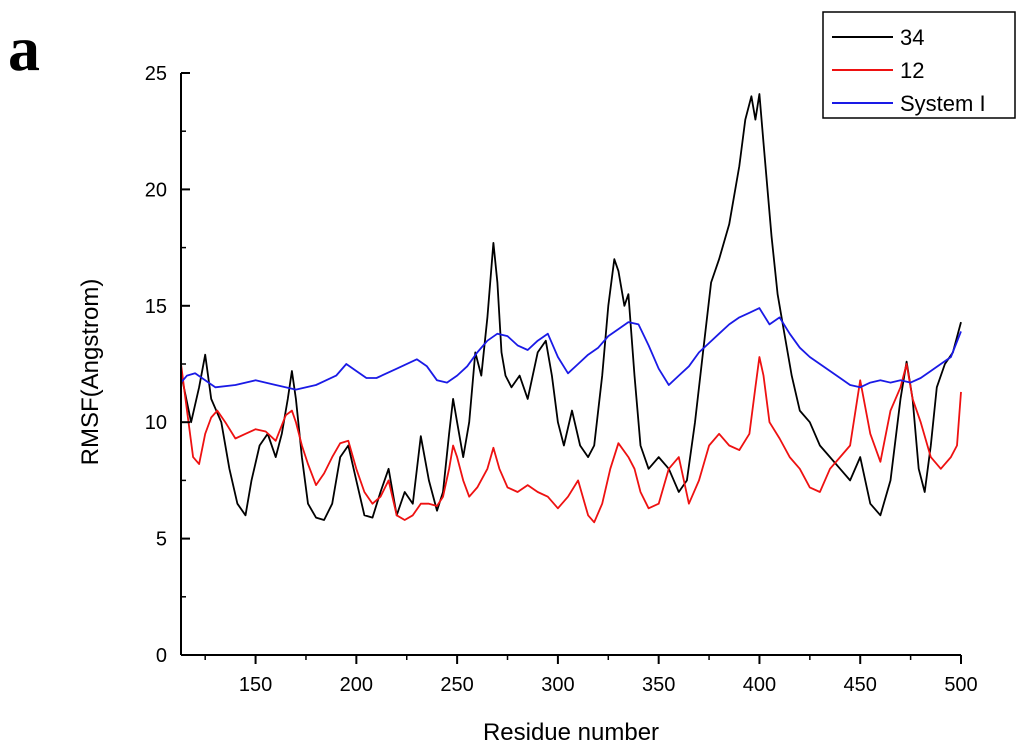 The image size is (1024, 748). Describe the element at coordinates (156, 307) in the screenshot. I see `y-tick-label: 15` at that location.